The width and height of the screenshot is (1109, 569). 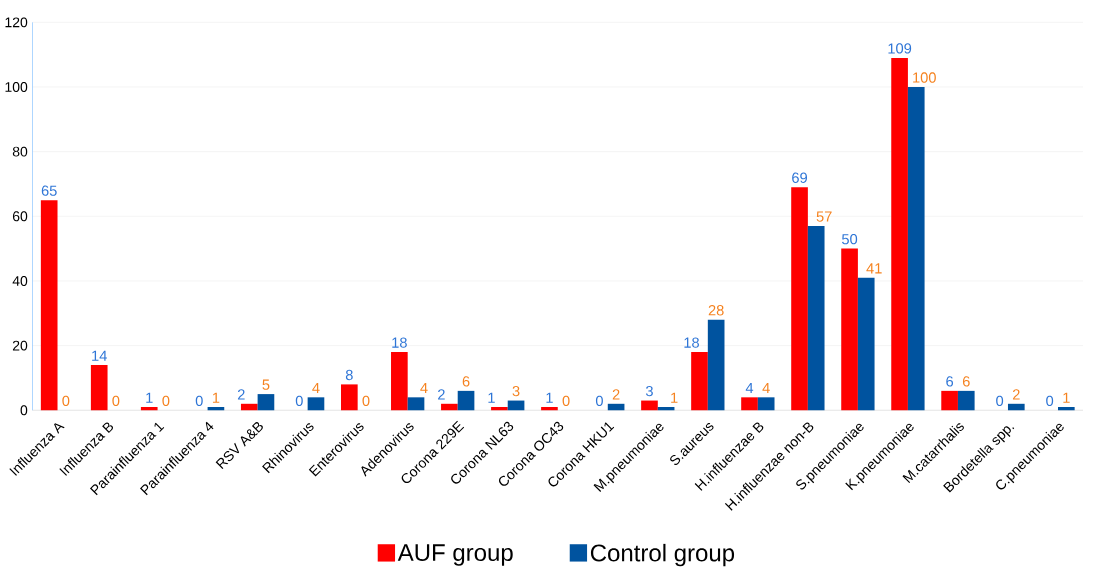 I want to click on data-label: 28, so click(x=716, y=310).